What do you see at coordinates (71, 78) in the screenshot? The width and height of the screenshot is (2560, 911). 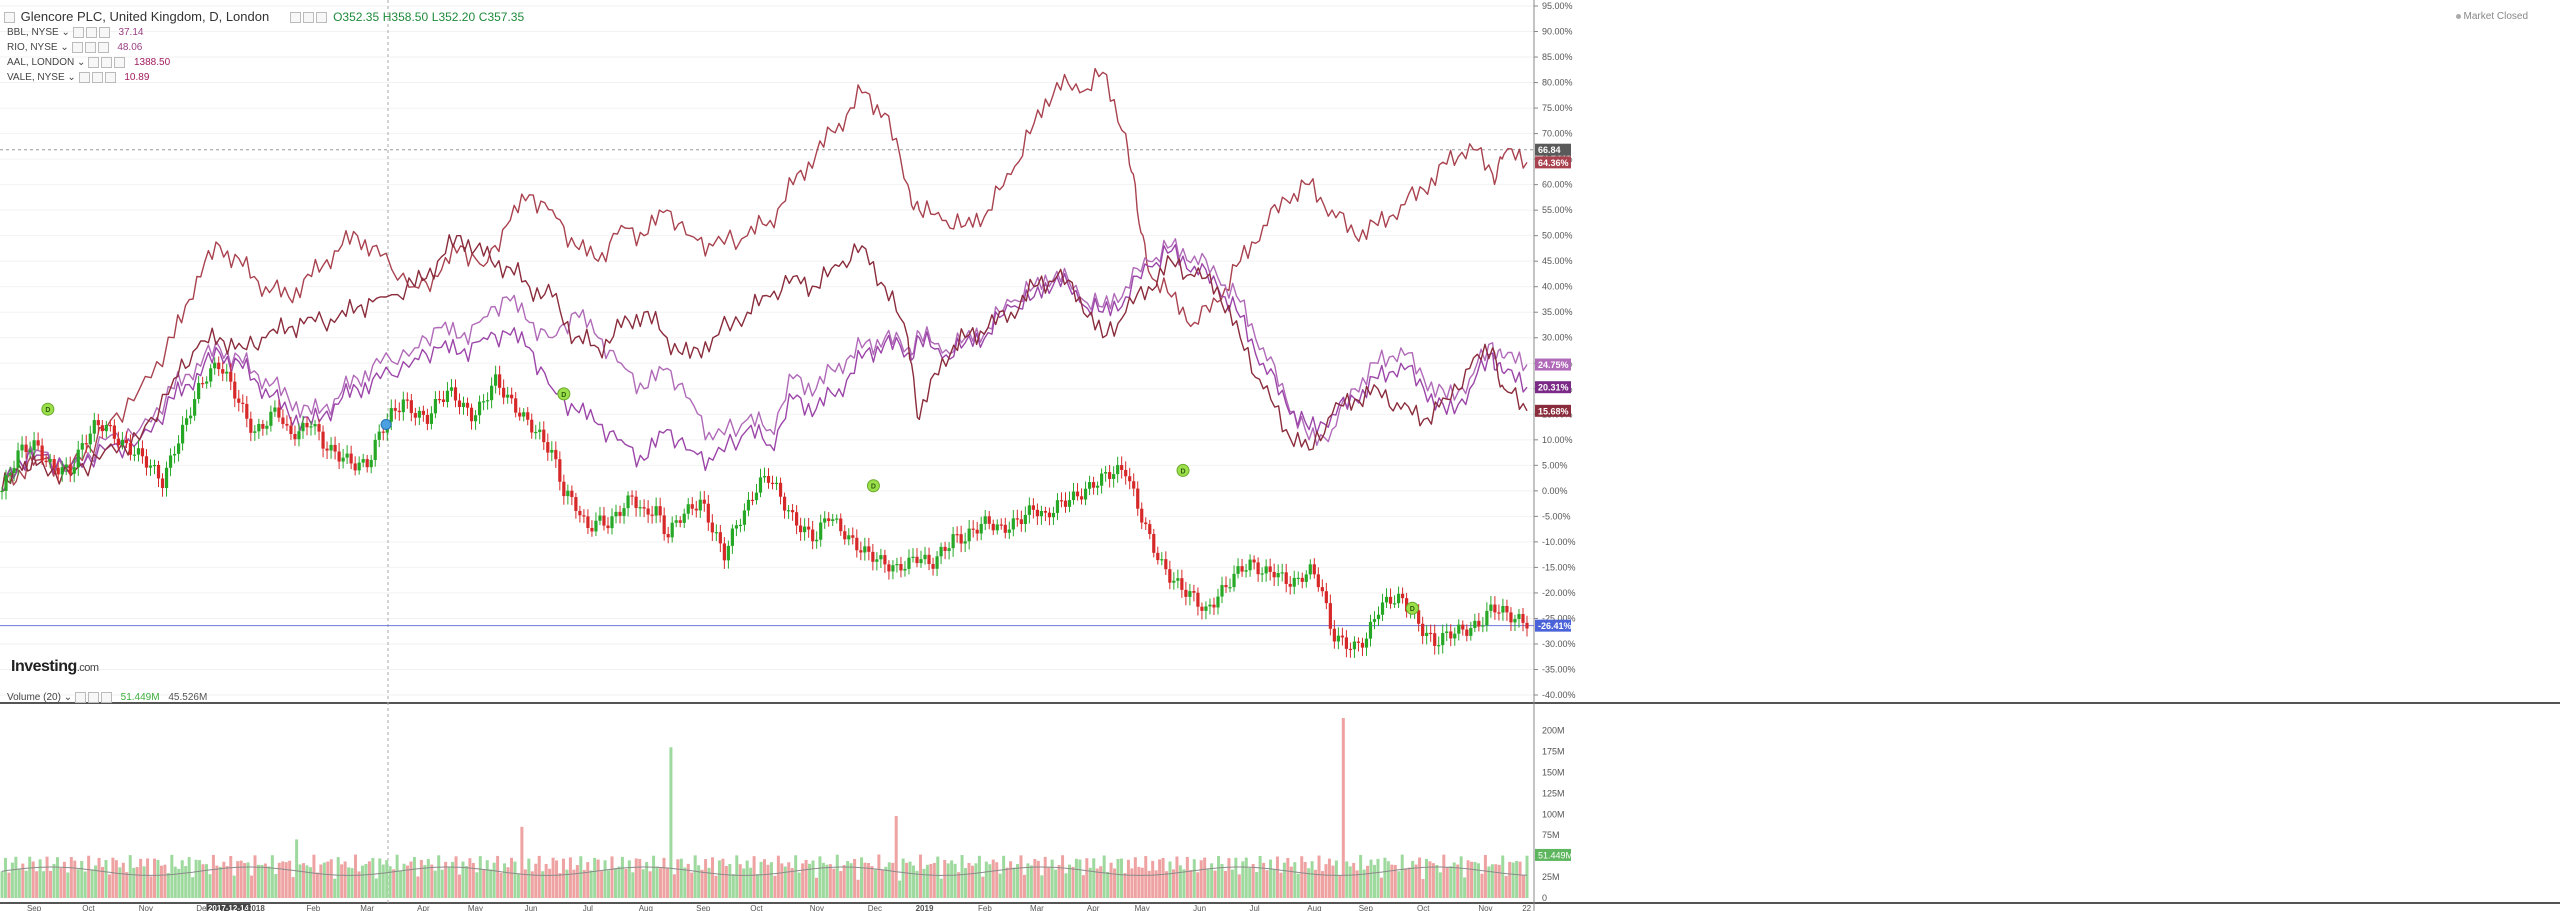 I see `chevron-down-icon: ⌄` at bounding box center [71, 78].